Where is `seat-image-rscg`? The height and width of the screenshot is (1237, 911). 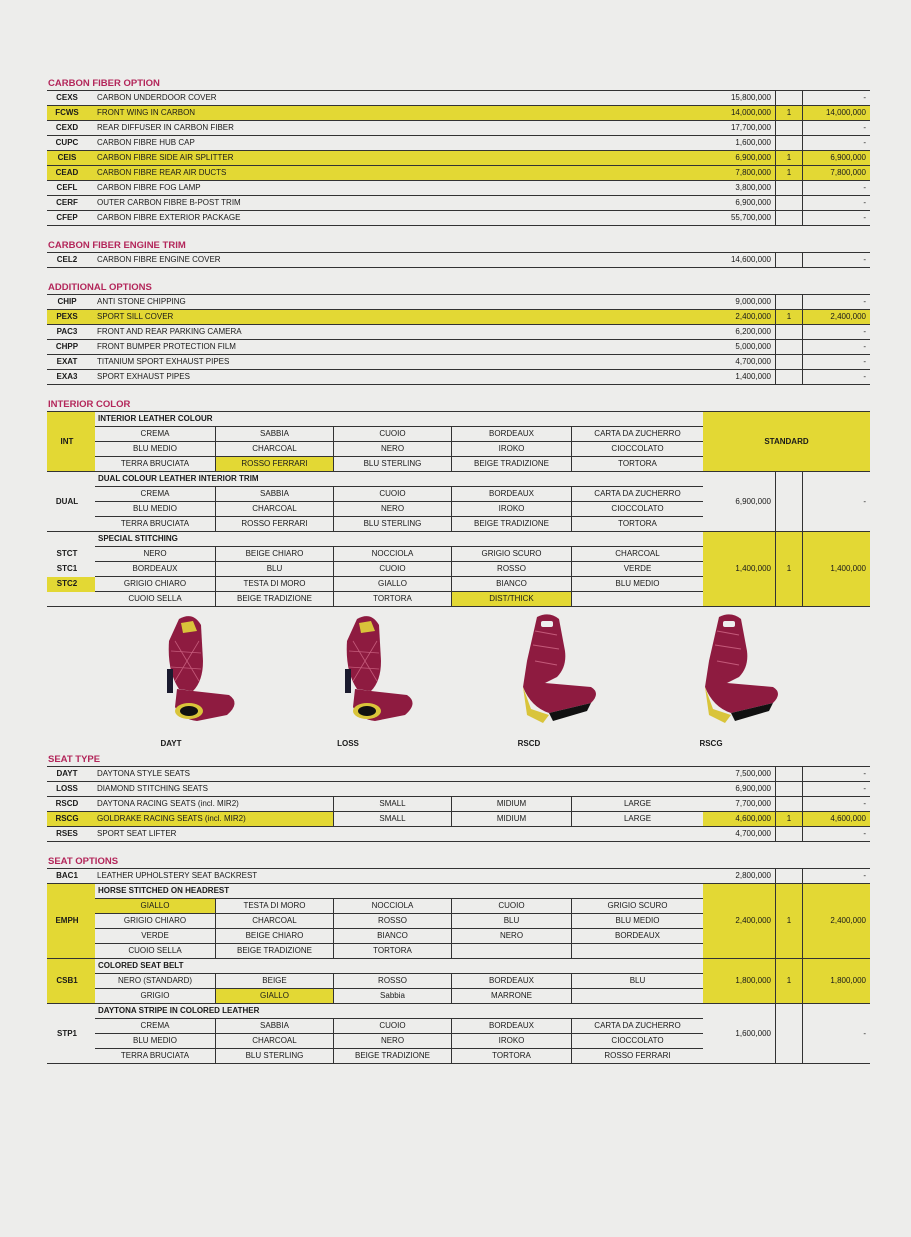
seat-image-rscg is located at coordinates (734, 676).